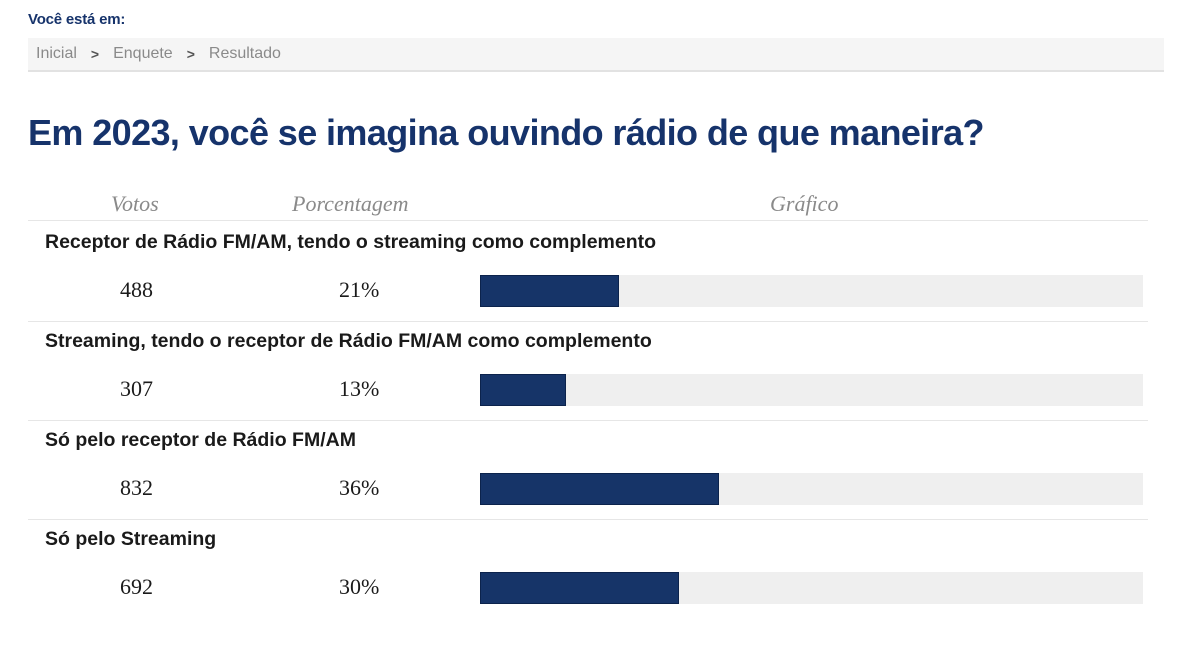 The width and height of the screenshot is (1200, 672). Describe the element at coordinates (588, 205) in the screenshot. I see `results-table-header: Votos Porcentagem Gráfico` at that location.